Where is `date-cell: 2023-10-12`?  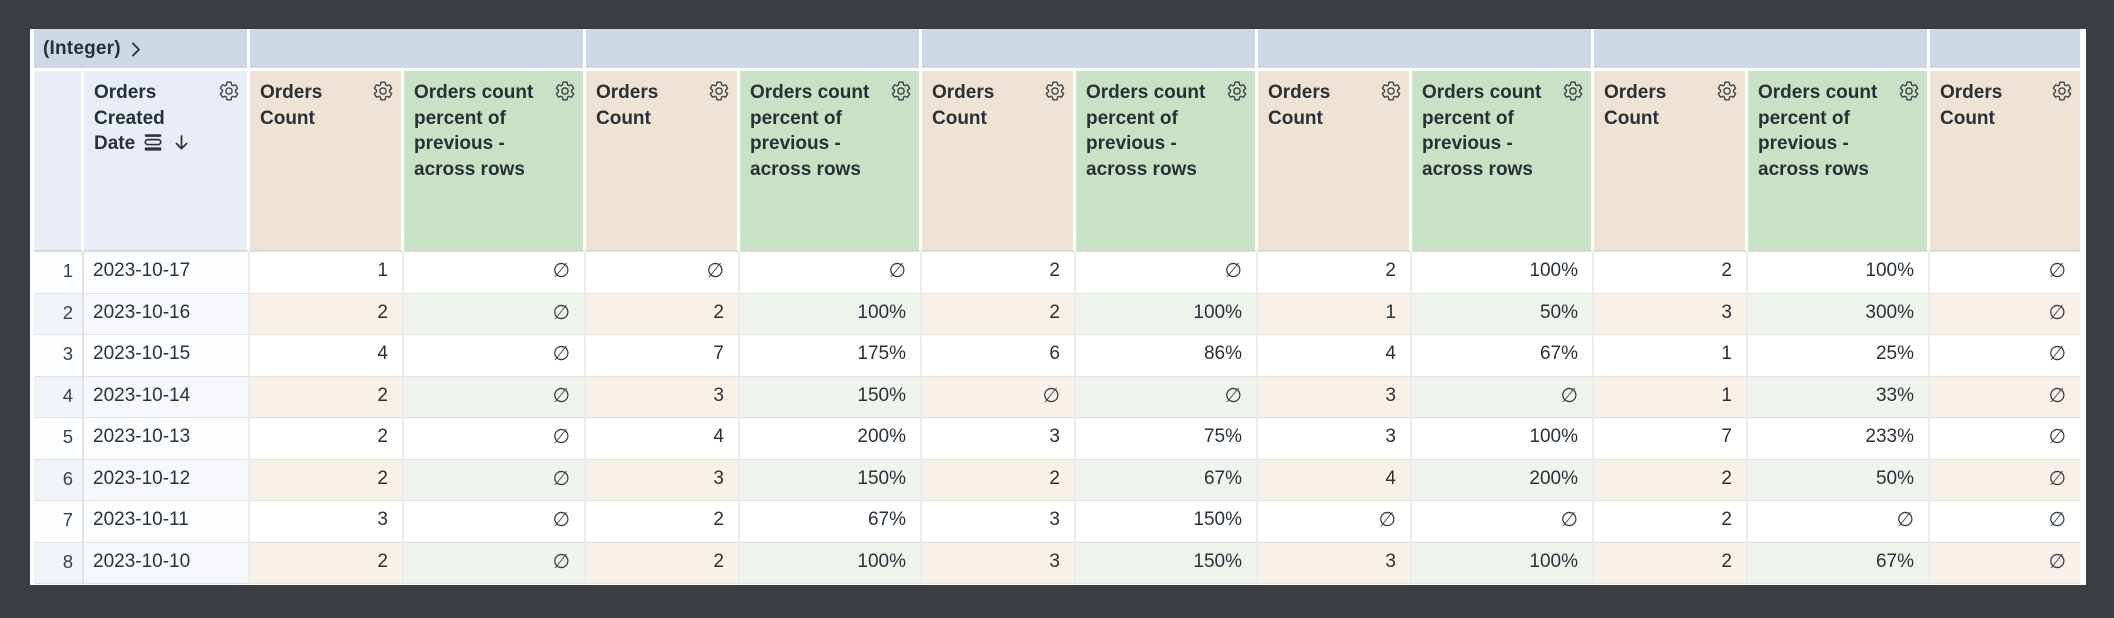 date-cell: 2023-10-12 is located at coordinates (167, 480).